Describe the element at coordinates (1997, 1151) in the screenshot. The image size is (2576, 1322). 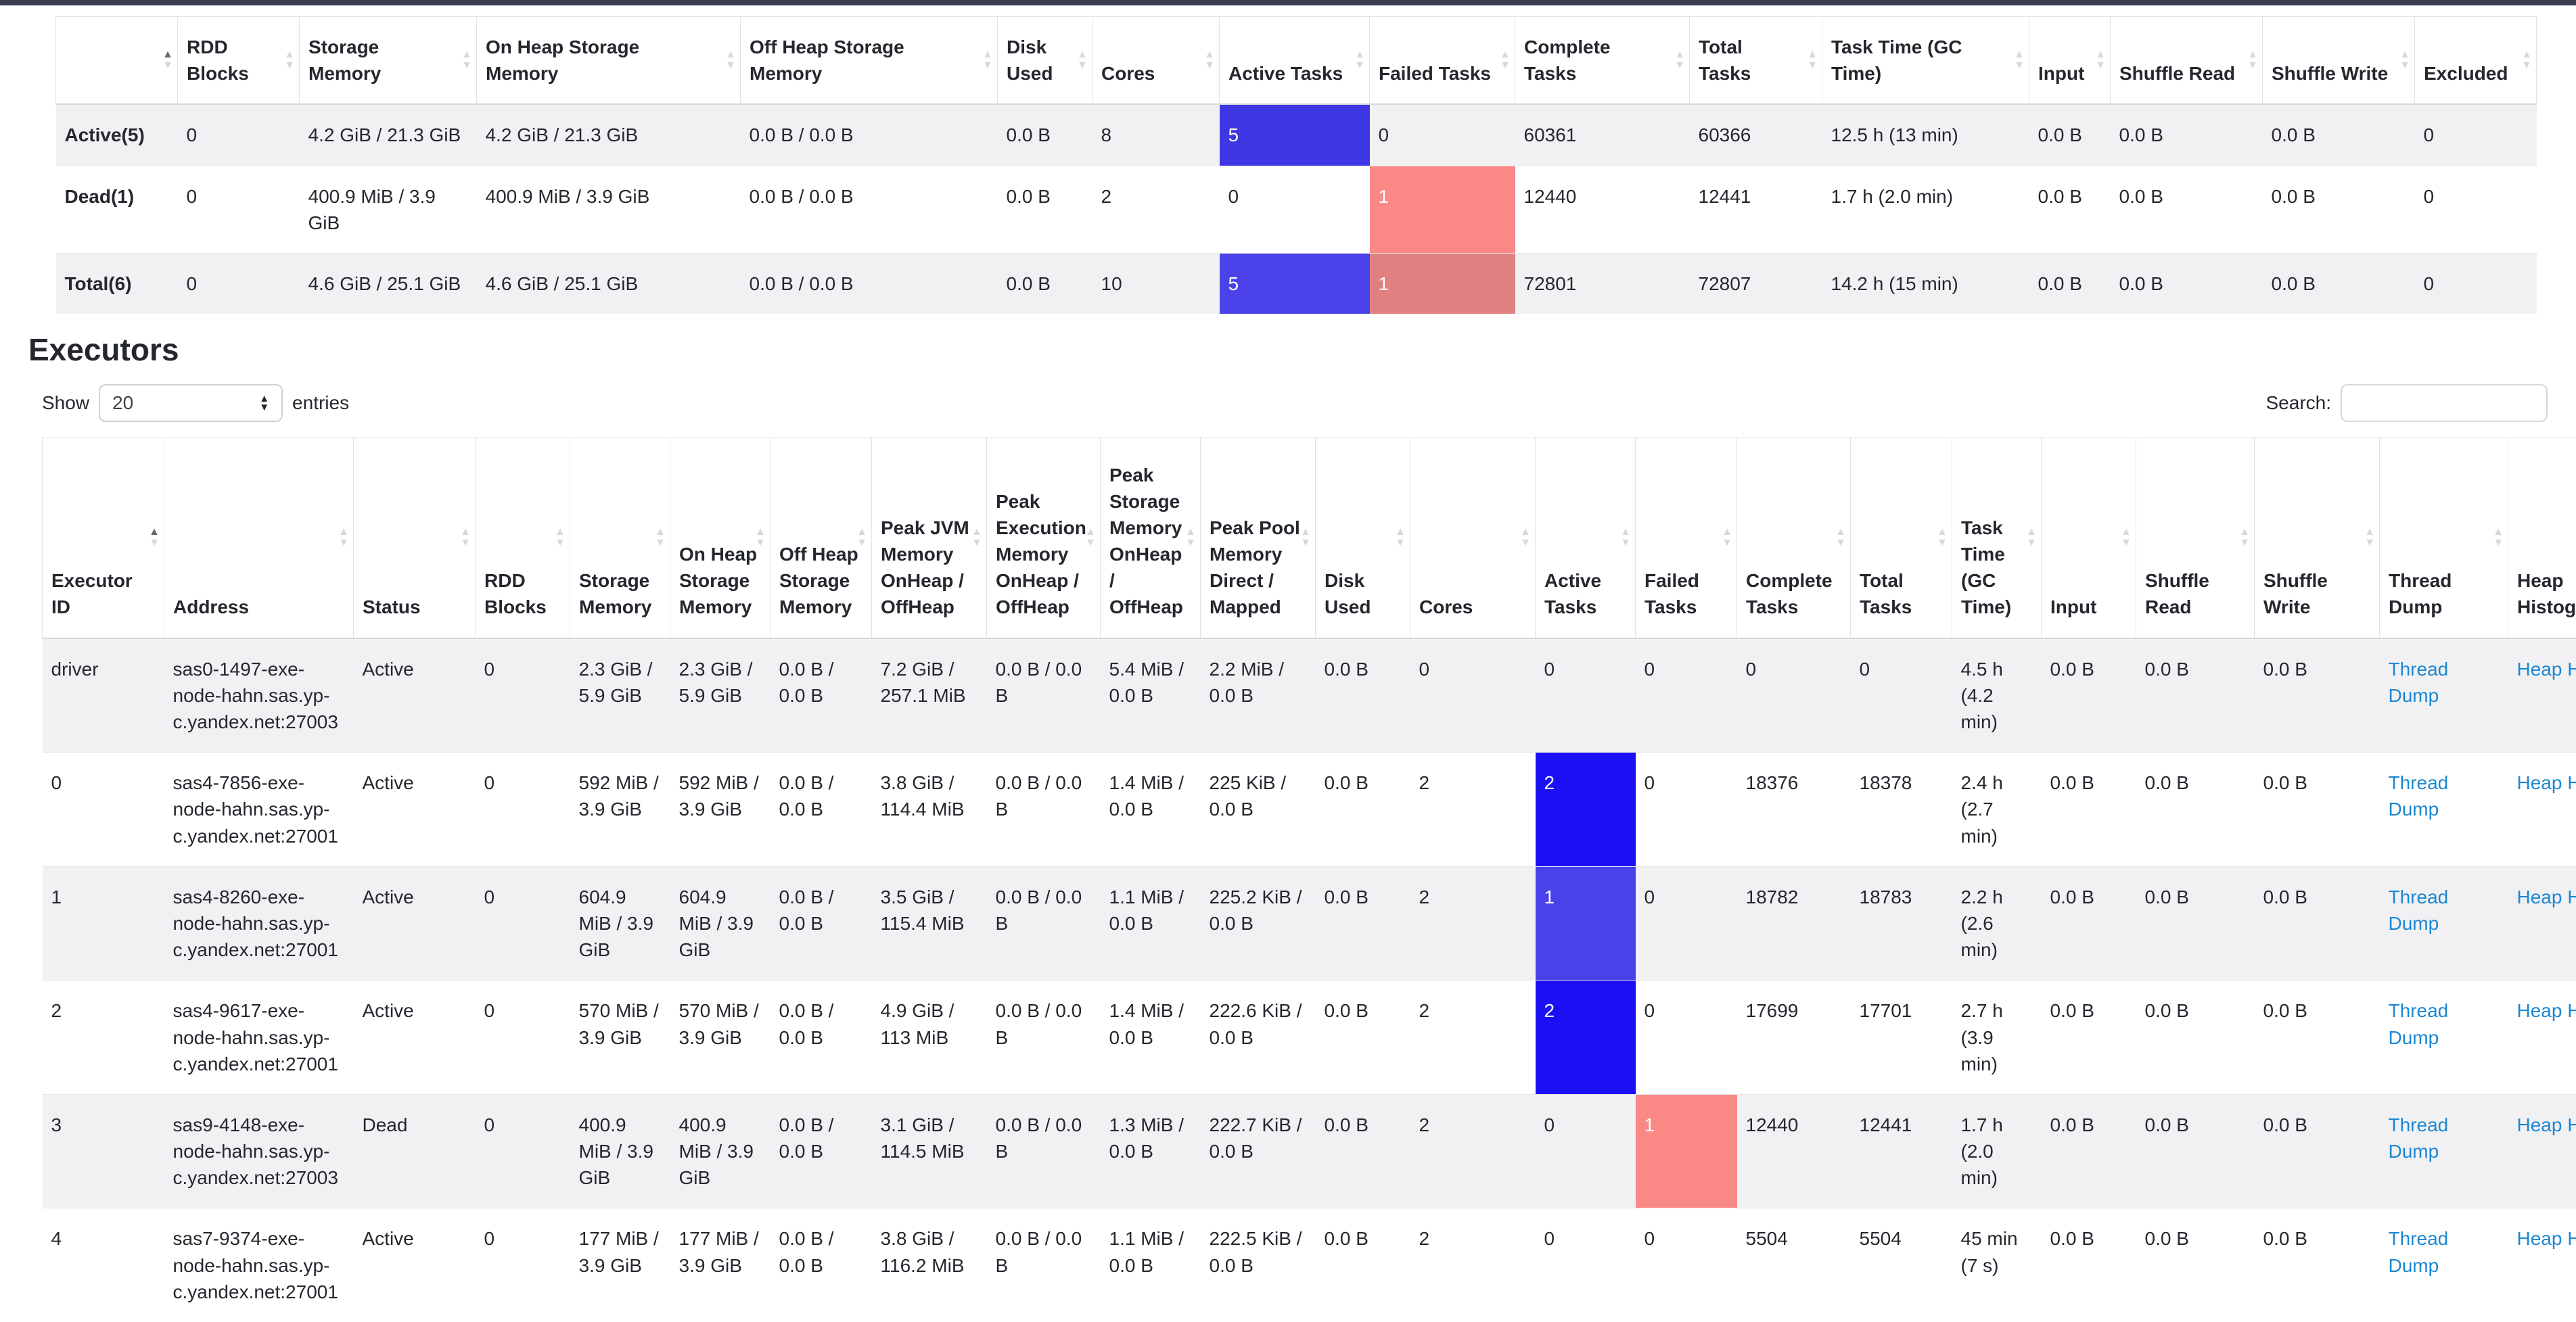
I see `cell-task-time-gc-time: 1.7 h (2.0 min)` at that location.